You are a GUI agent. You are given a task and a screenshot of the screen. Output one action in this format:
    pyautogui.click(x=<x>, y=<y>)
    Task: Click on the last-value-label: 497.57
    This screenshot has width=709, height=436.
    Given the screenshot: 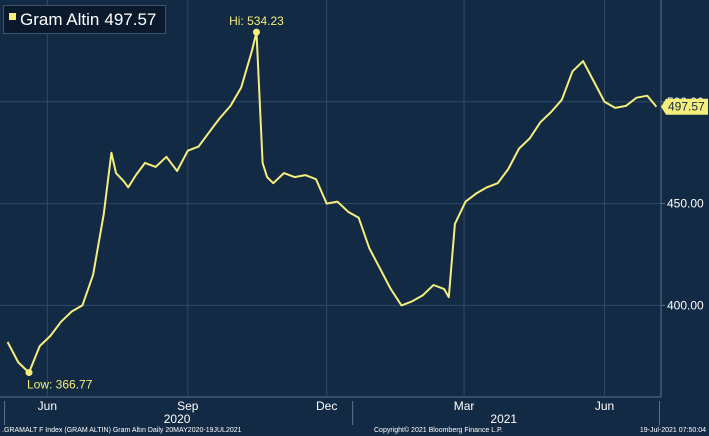 What is the action you would take?
    pyautogui.click(x=686, y=107)
    